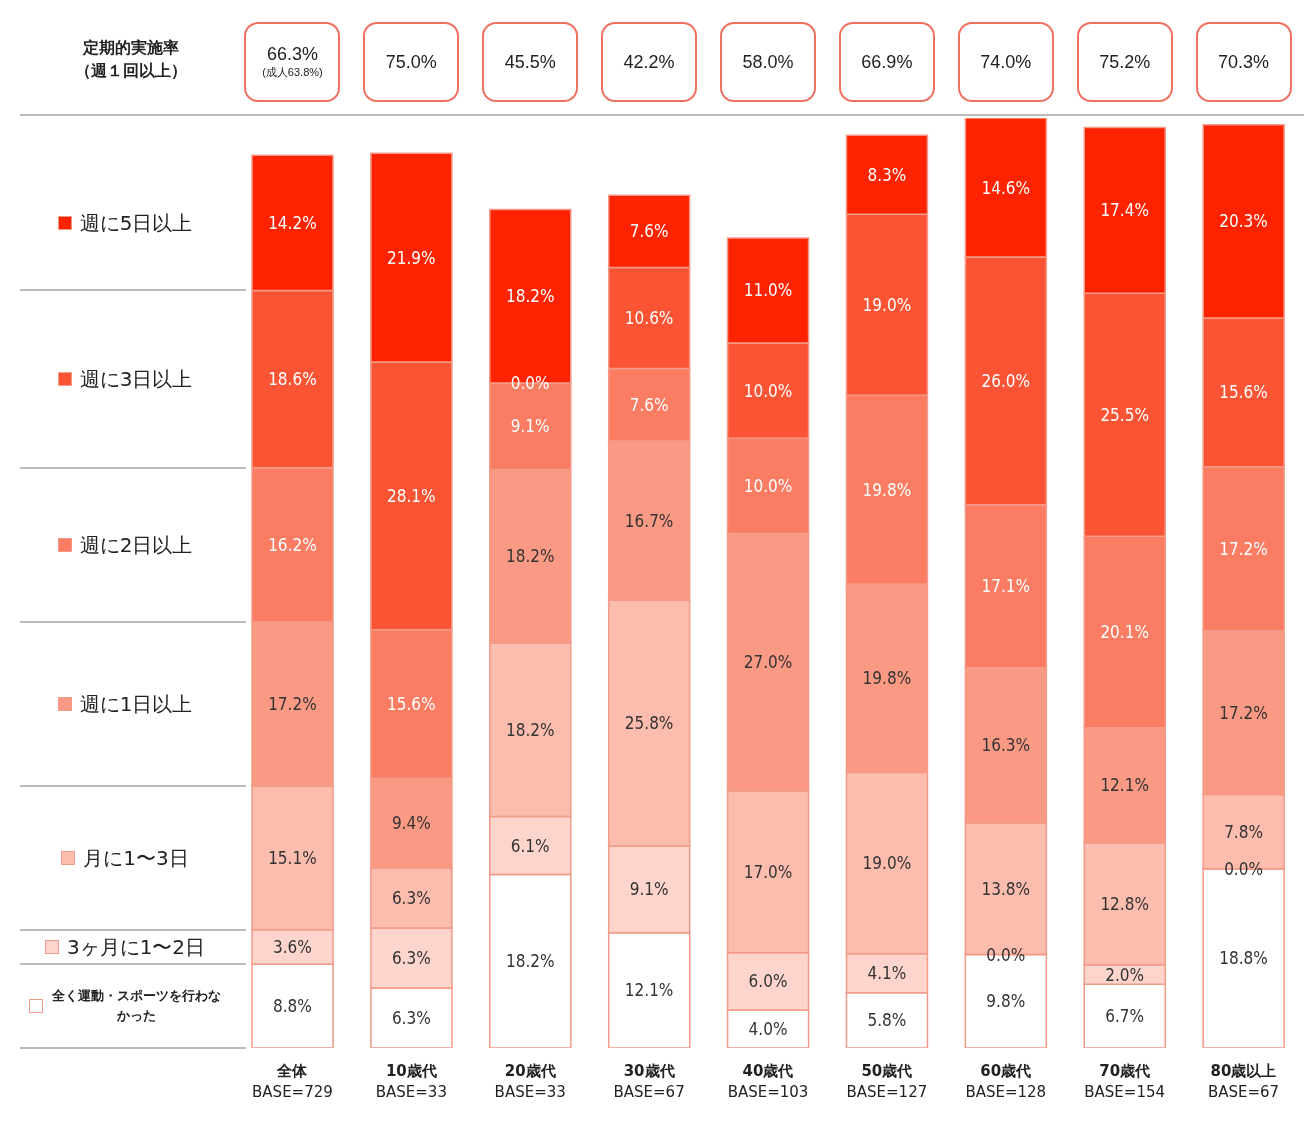 The height and width of the screenshot is (1135, 1314). I want to click on text: 70.3%, so click(1244, 62).